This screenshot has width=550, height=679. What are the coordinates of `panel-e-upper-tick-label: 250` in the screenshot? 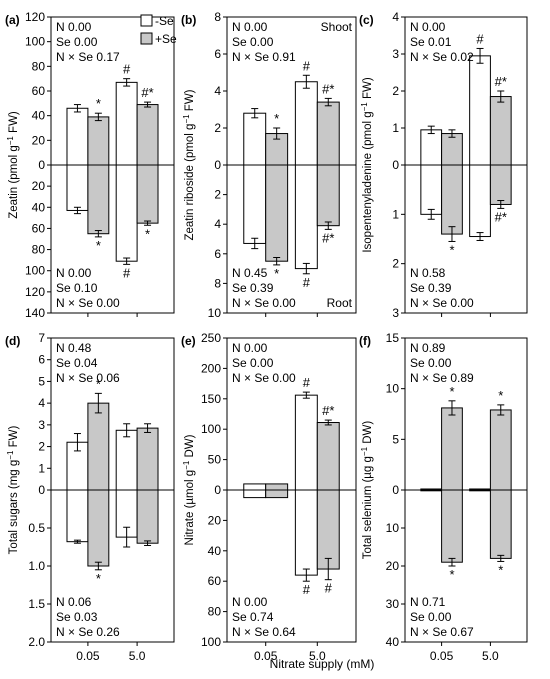 It's located at (211, 338).